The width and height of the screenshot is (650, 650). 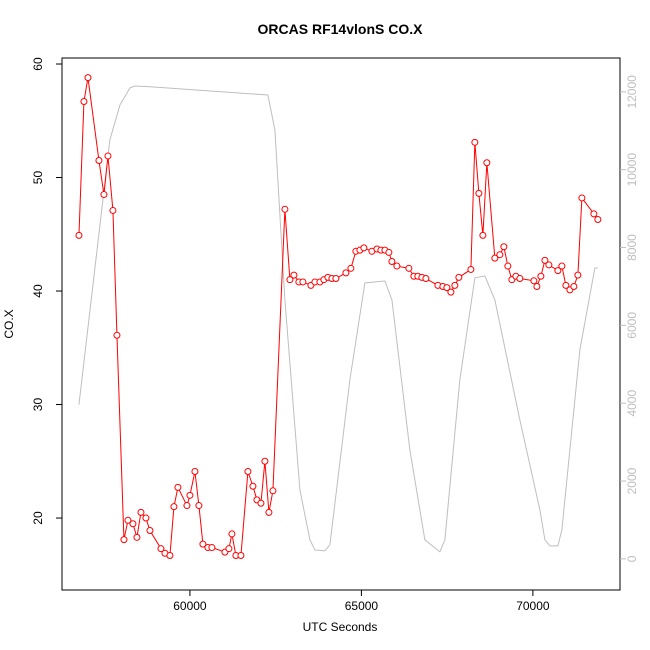 What do you see at coordinates (632, 170) in the screenshot?
I see `y2-tick-label: 10000` at bounding box center [632, 170].